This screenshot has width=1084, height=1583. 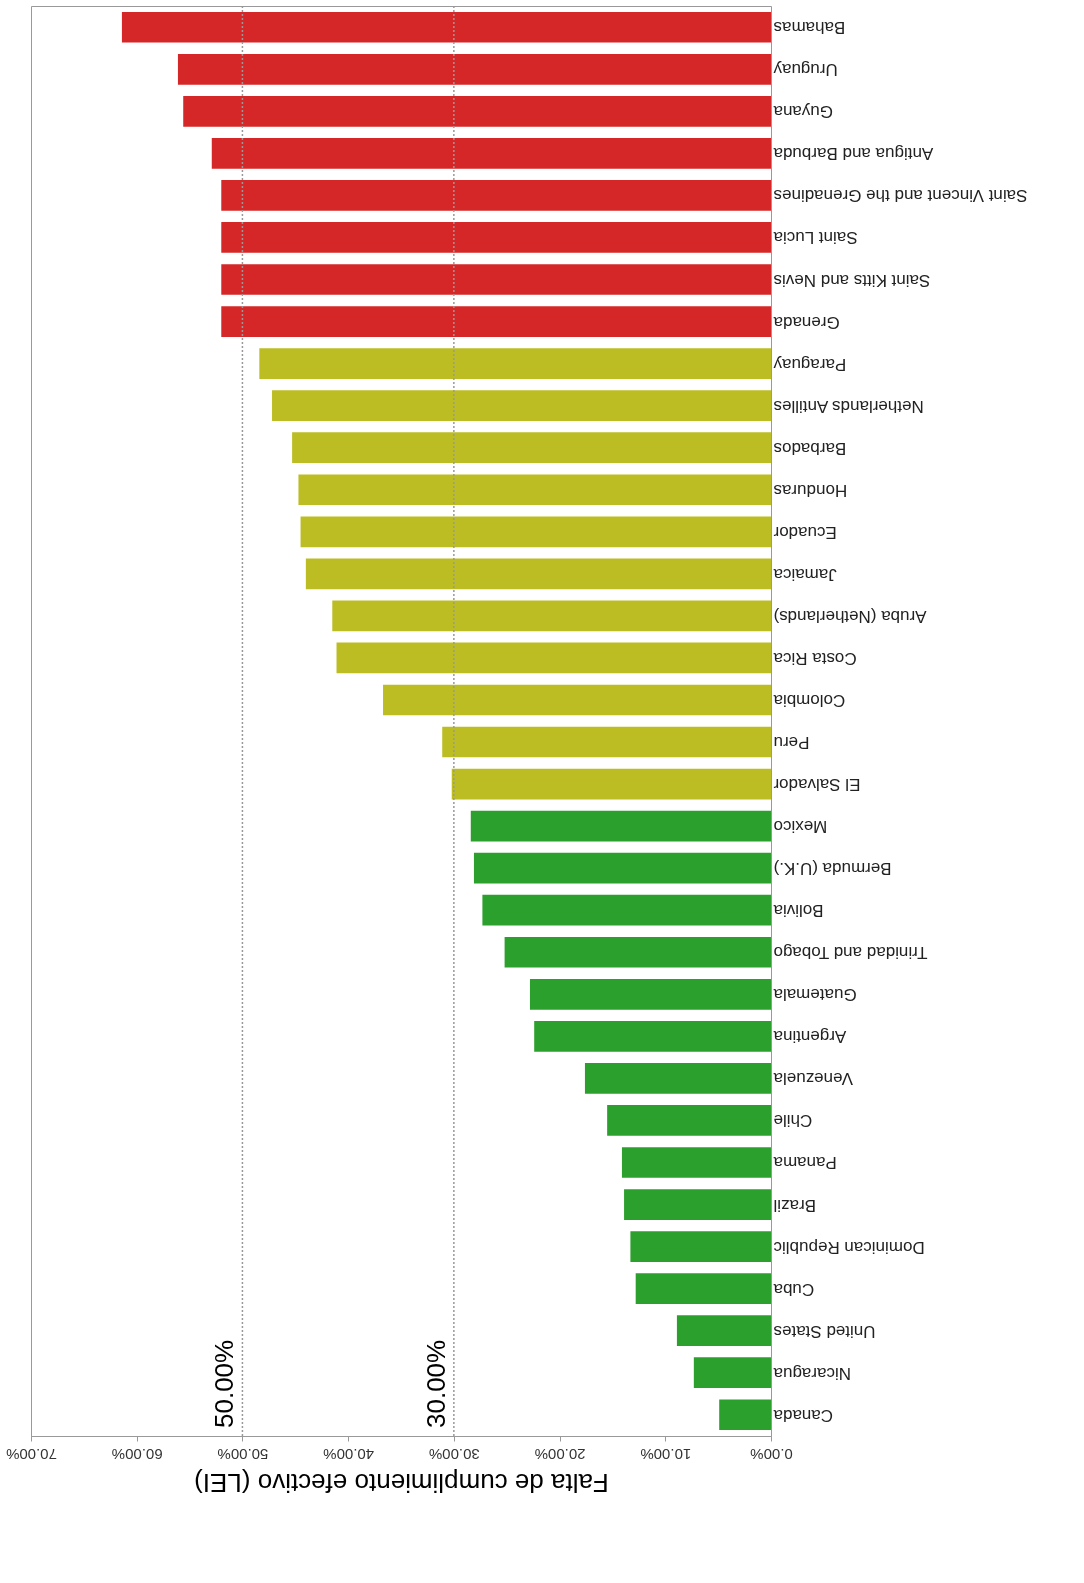 I want to click on y-tick-label: Nicaragua, so click(x=811, y=1373).